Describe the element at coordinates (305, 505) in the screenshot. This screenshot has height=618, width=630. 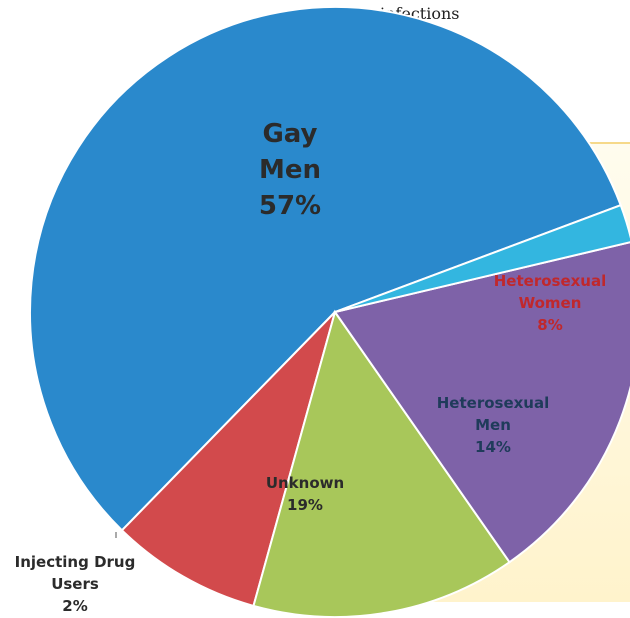
I see `slice-label-unknown-line-2: 19%` at that location.